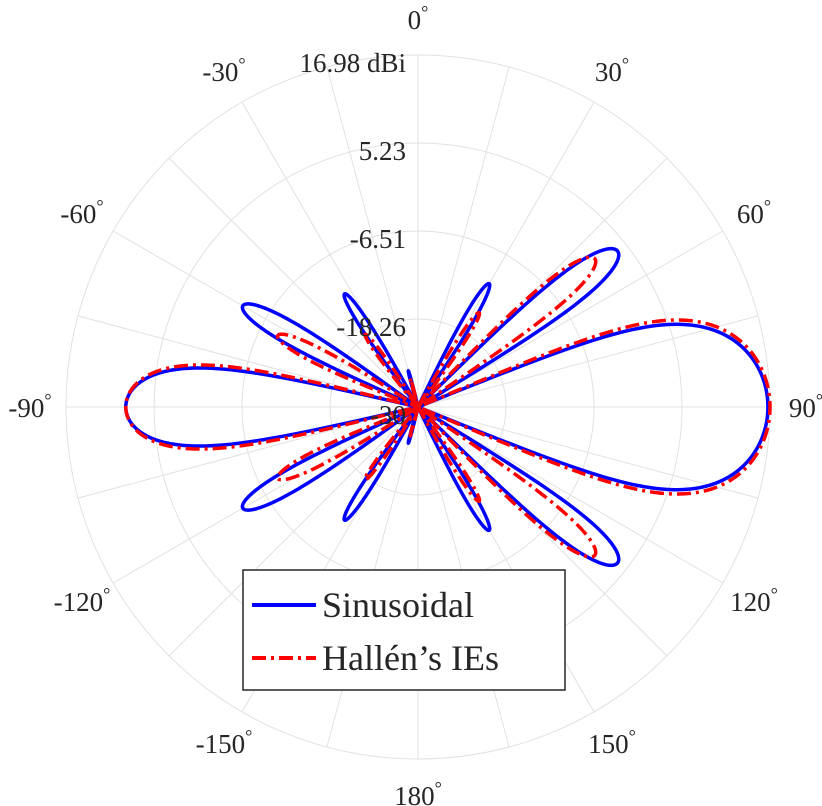 This screenshot has height=806, width=822. What do you see at coordinates (398, 605) in the screenshot?
I see `legend-label-sinusoidal: Sinusoidal` at bounding box center [398, 605].